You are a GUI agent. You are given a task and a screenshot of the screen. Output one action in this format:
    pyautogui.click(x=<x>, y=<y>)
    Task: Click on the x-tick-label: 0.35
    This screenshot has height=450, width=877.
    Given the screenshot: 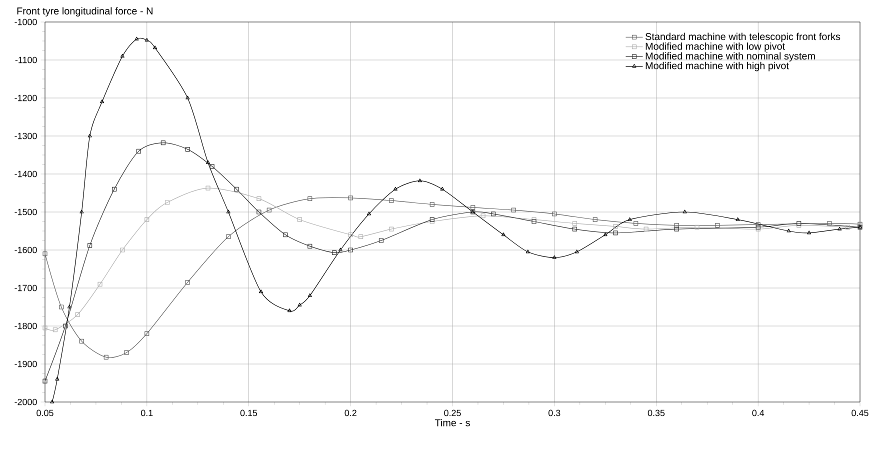 What is the action you would take?
    pyautogui.click(x=656, y=413)
    